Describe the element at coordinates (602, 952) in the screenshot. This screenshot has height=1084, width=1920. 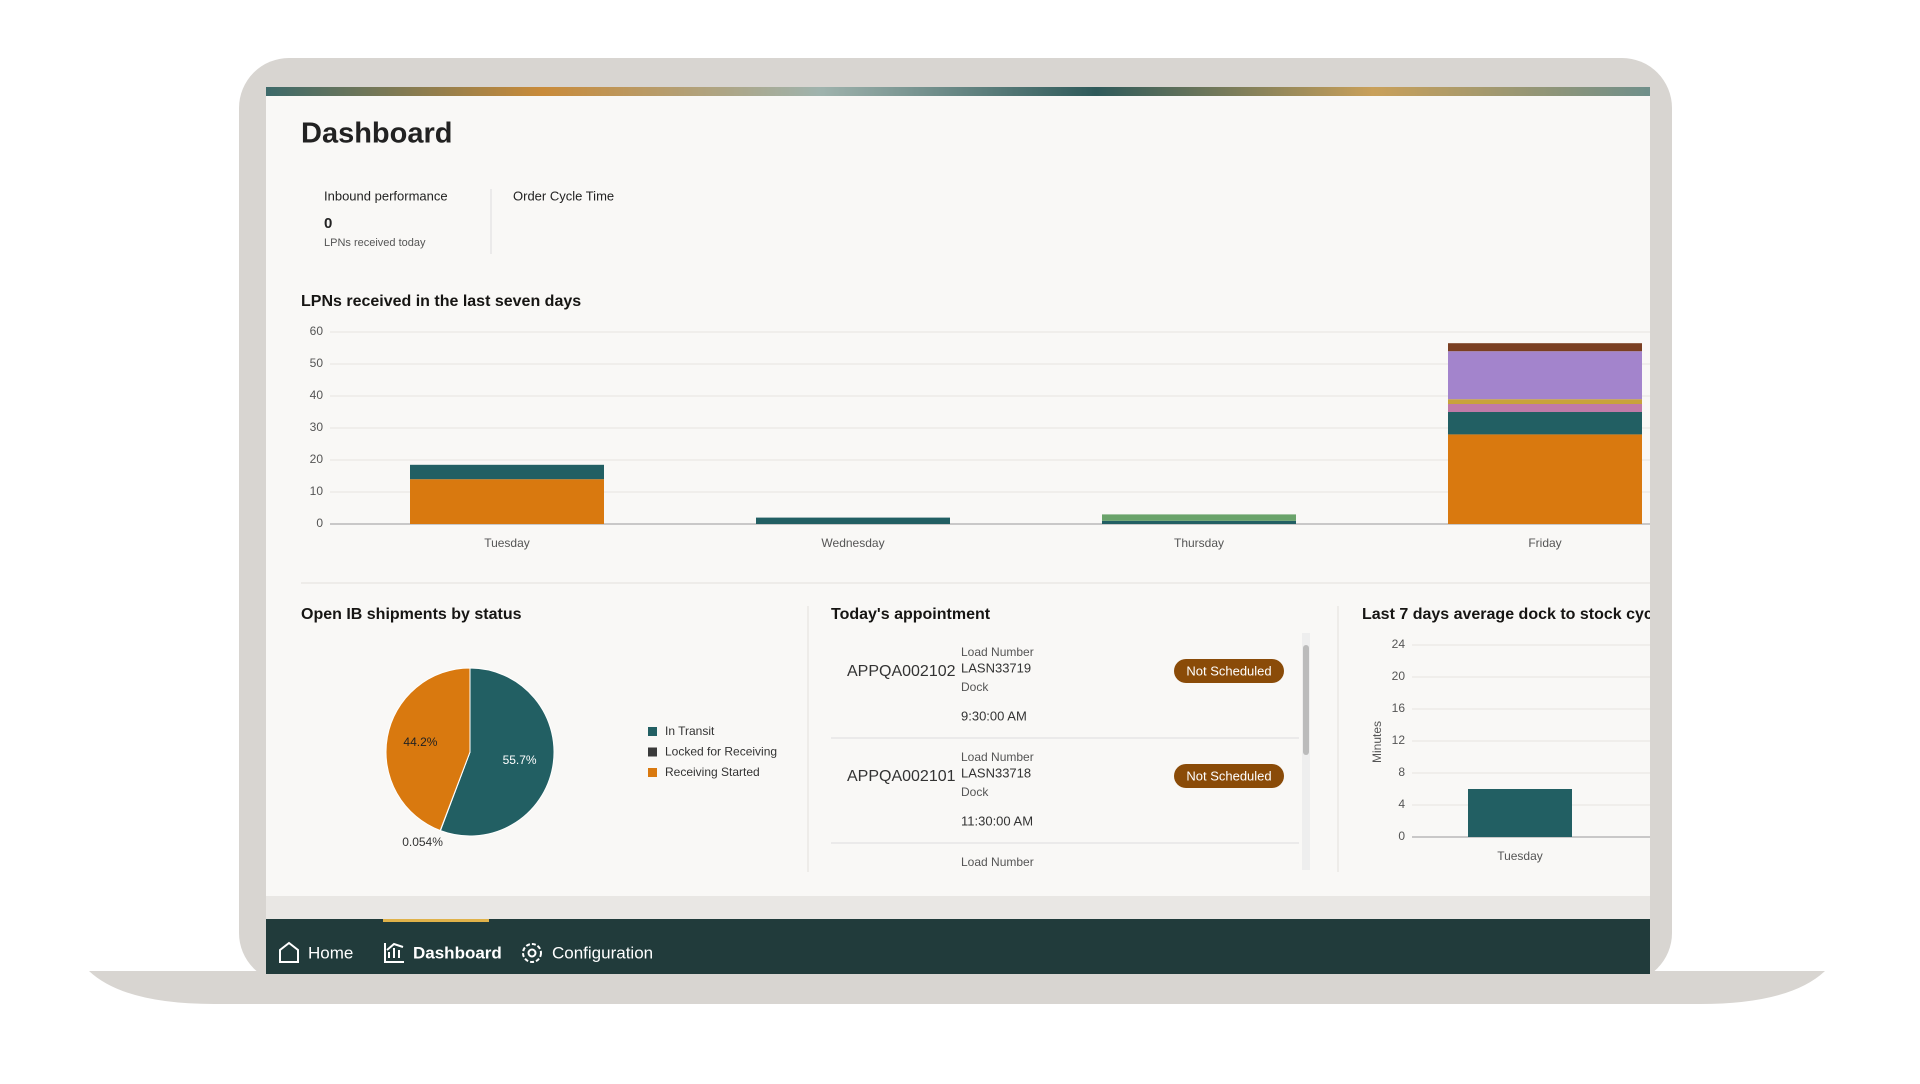
I see `nav-label: Configuration` at that location.